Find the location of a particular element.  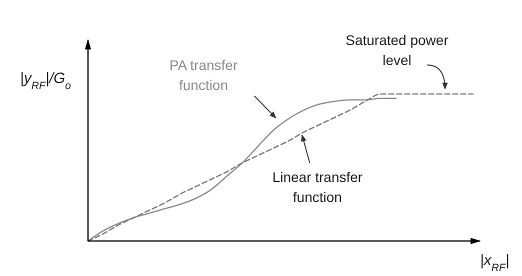

y-axis-title: |y$_{RF}$|/G$_{o}$ is located at coordinates (46, 81).